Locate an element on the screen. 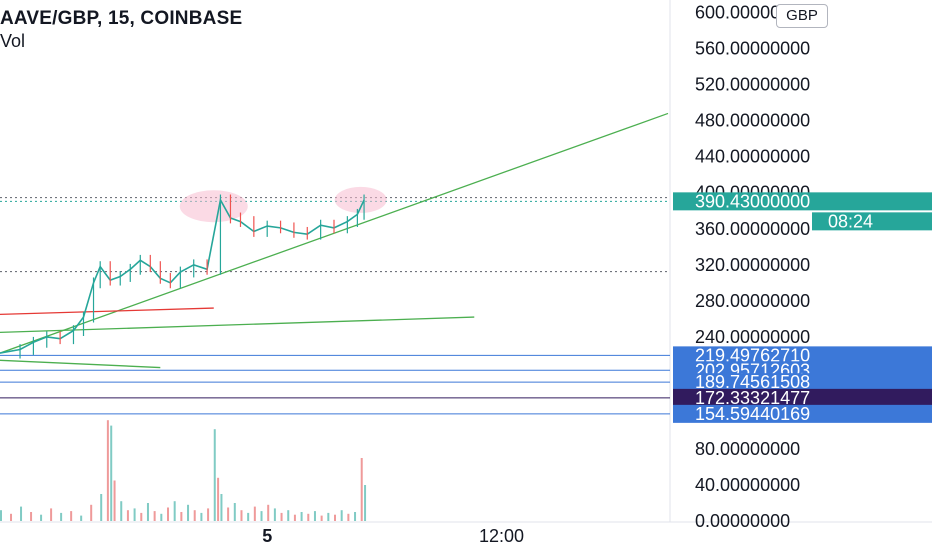 The image size is (932, 550). symbol-title: AAVE/GBP, 15, COINBASE is located at coordinates (121, 18).